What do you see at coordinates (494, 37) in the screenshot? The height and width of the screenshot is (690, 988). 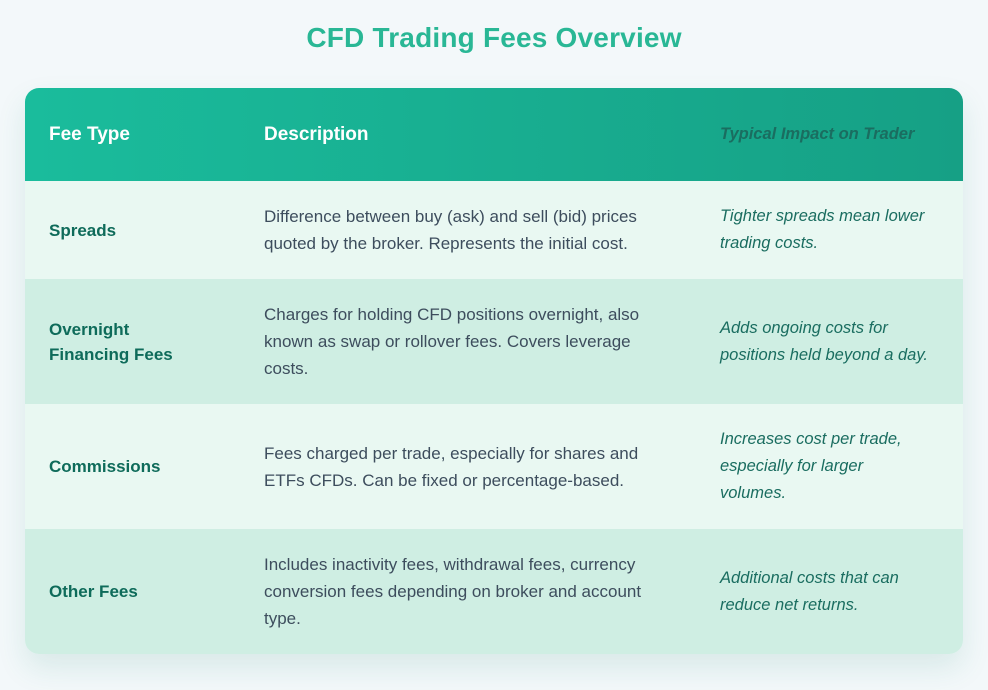 I see `page-title: CFD Trading Fees Overview` at bounding box center [494, 37].